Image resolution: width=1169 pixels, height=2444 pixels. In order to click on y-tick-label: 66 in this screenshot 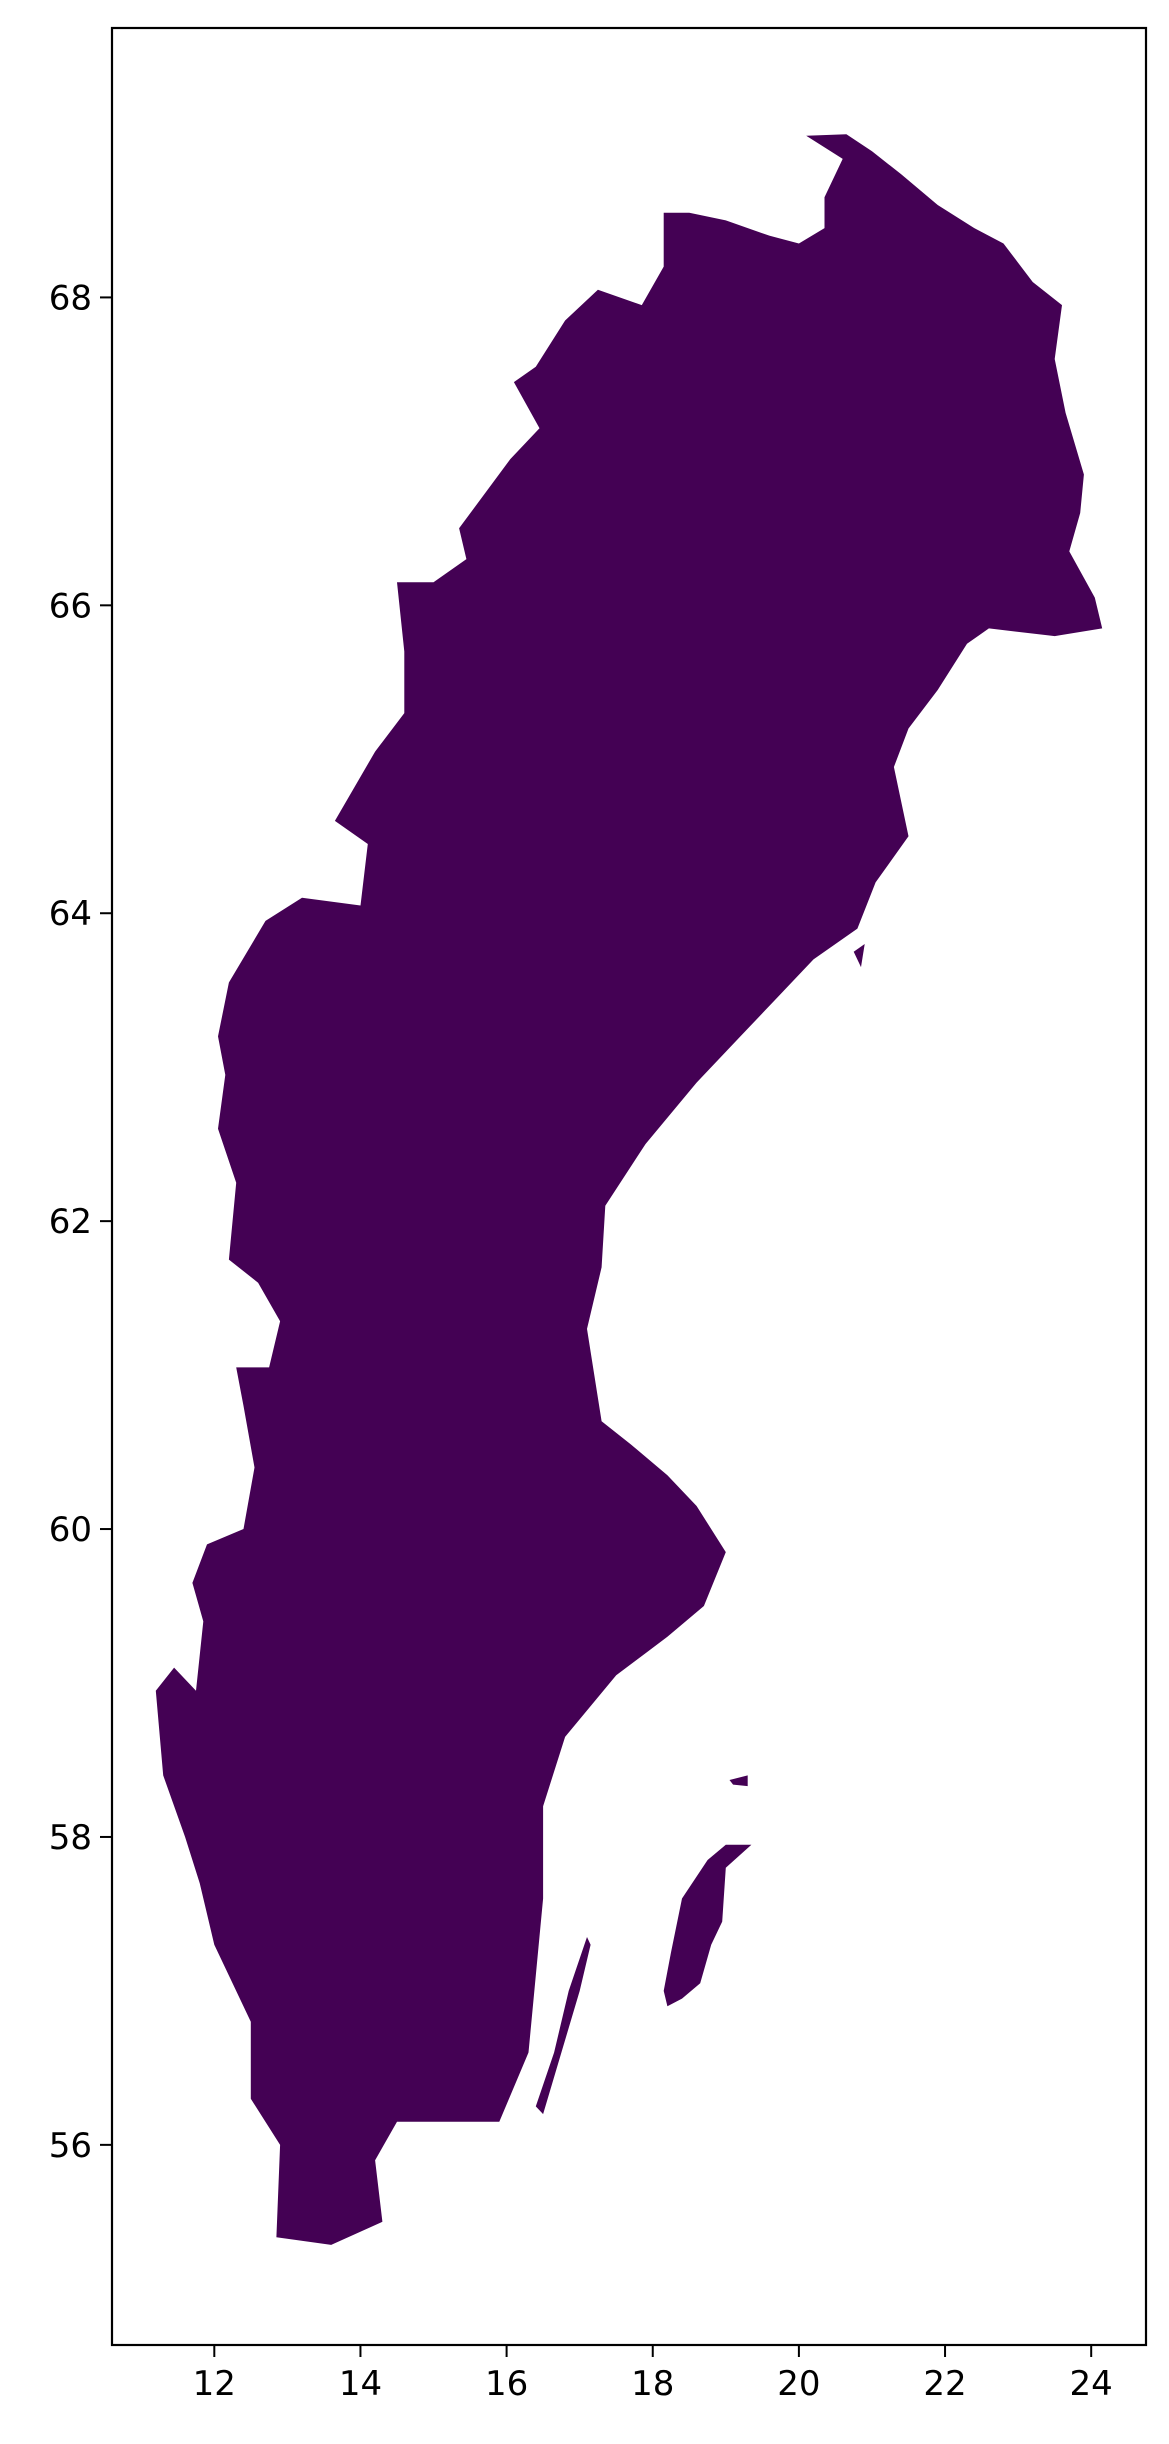, I will do `click(70, 606)`.